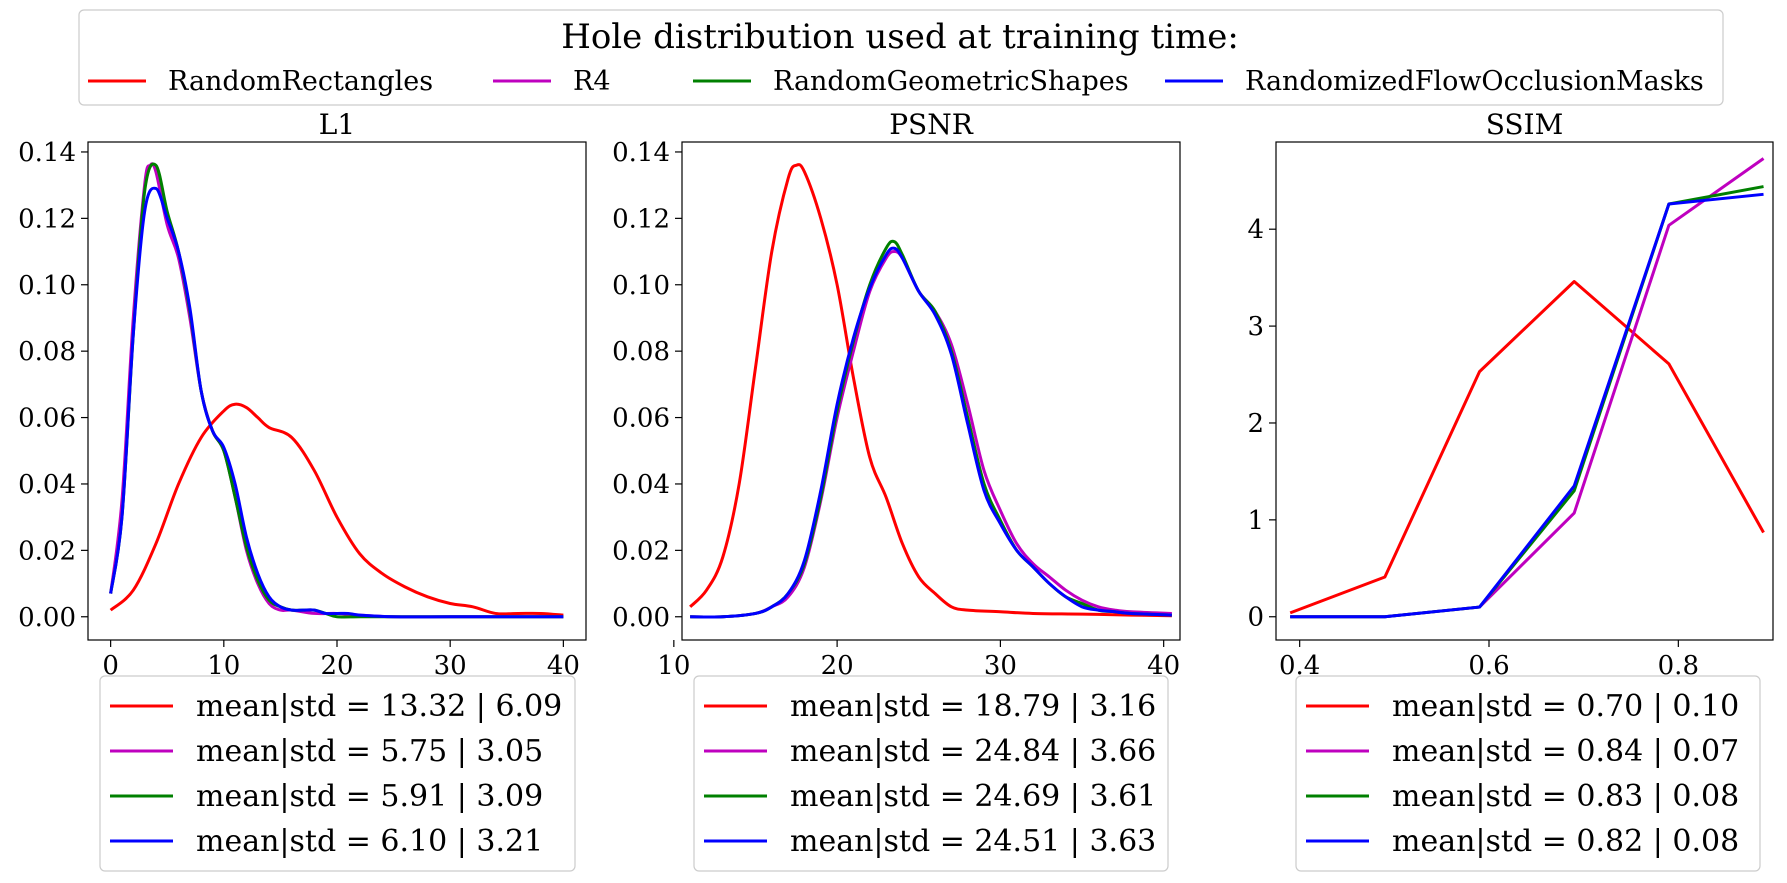 The width and height of the screenshot is (1787, 883). Describe the element at coordinates (951, 81) in the screenshot. I see `top-legend-label: RandomGeometricShapes` at that location.